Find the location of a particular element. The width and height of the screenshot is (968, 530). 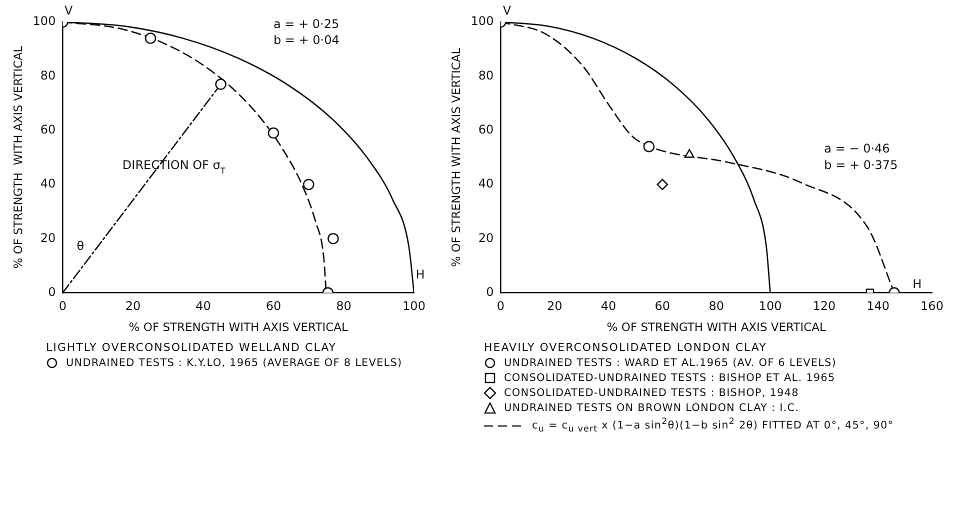

annotation: H is located at coordinates (917, 283).